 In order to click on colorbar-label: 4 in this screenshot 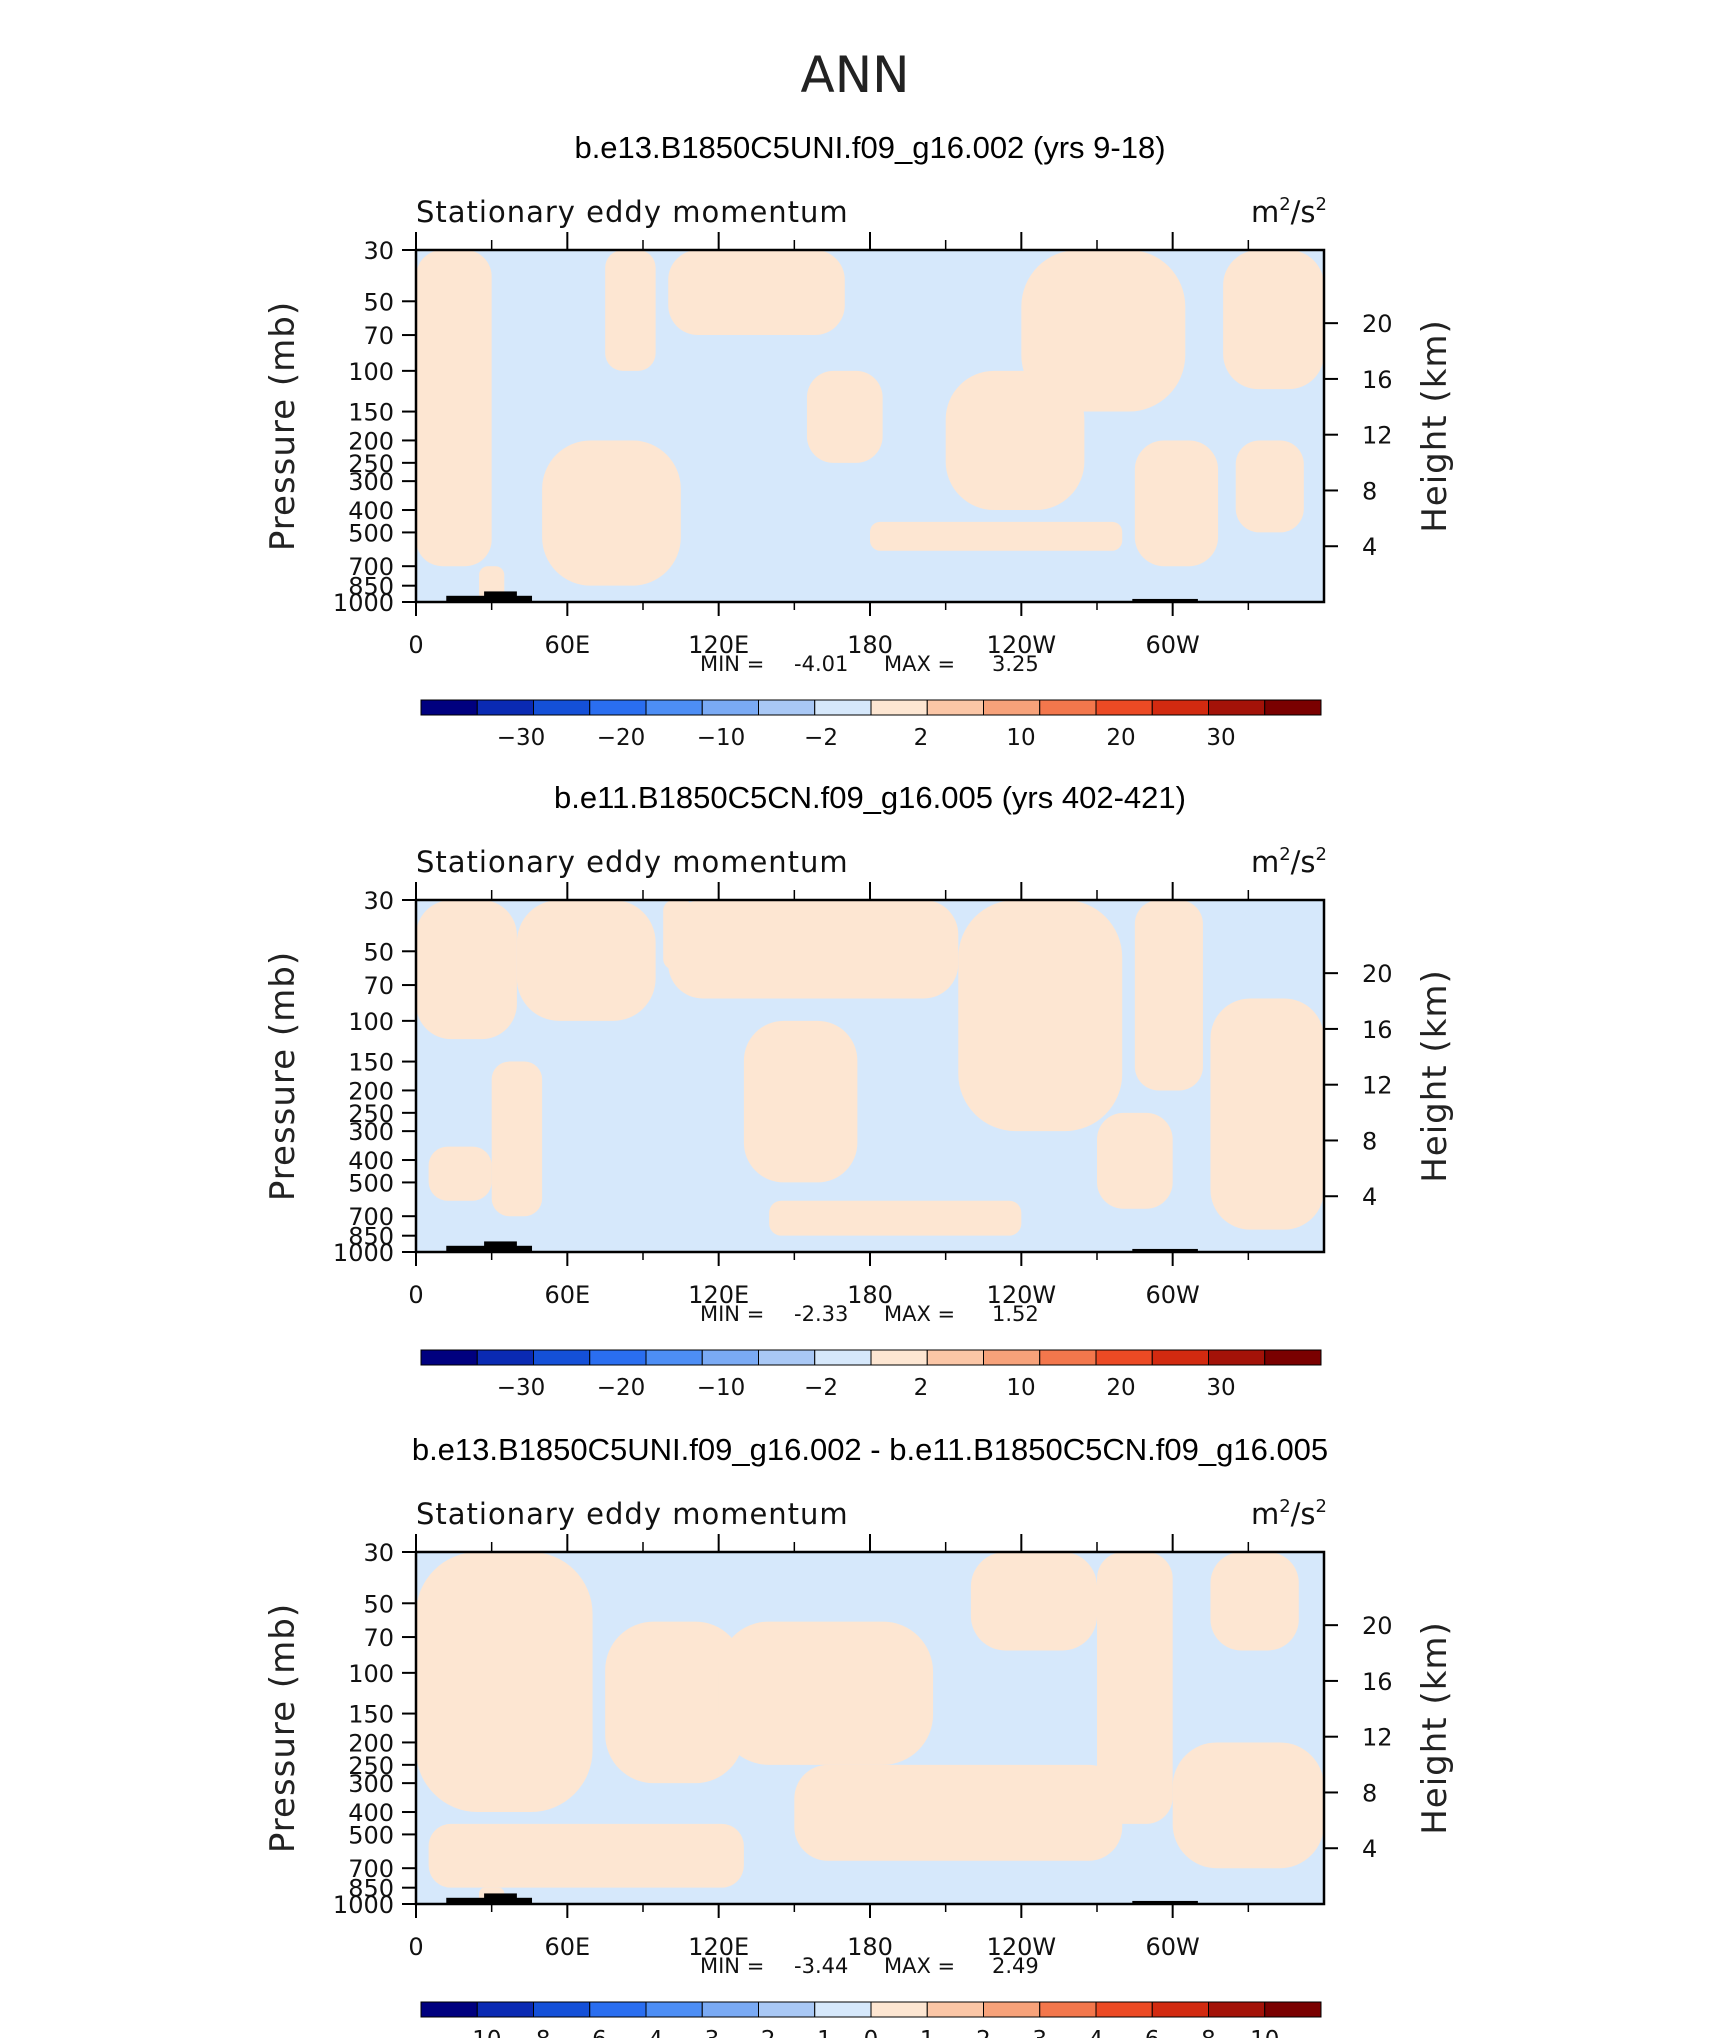, I will do `click(1096, 2032)`.